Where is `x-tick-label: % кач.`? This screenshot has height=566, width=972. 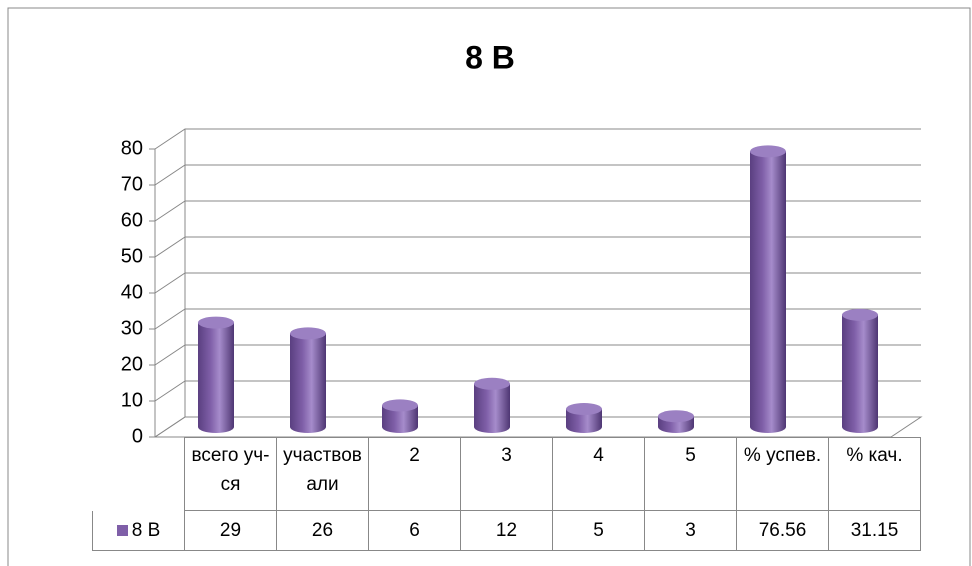
x-tick-label: % кач. is located at coordinates (874, 474).